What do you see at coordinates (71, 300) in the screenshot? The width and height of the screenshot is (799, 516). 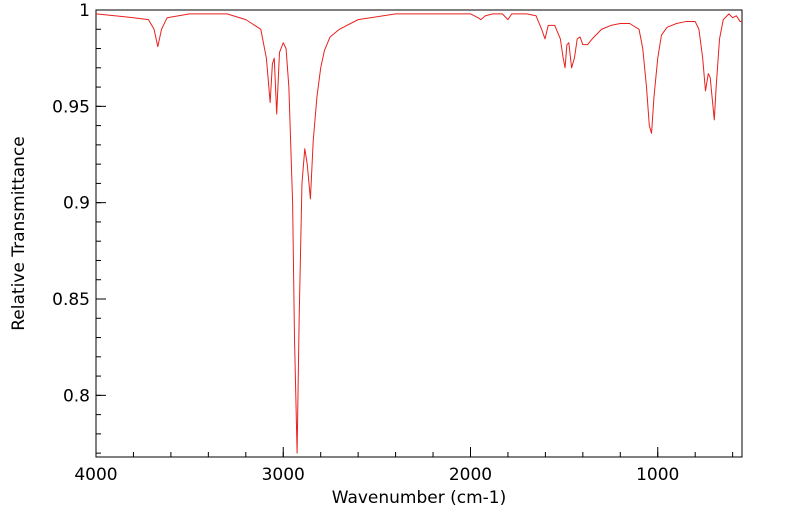 I see `y-tick-label: 0.85` at bounding box center [71, 300].